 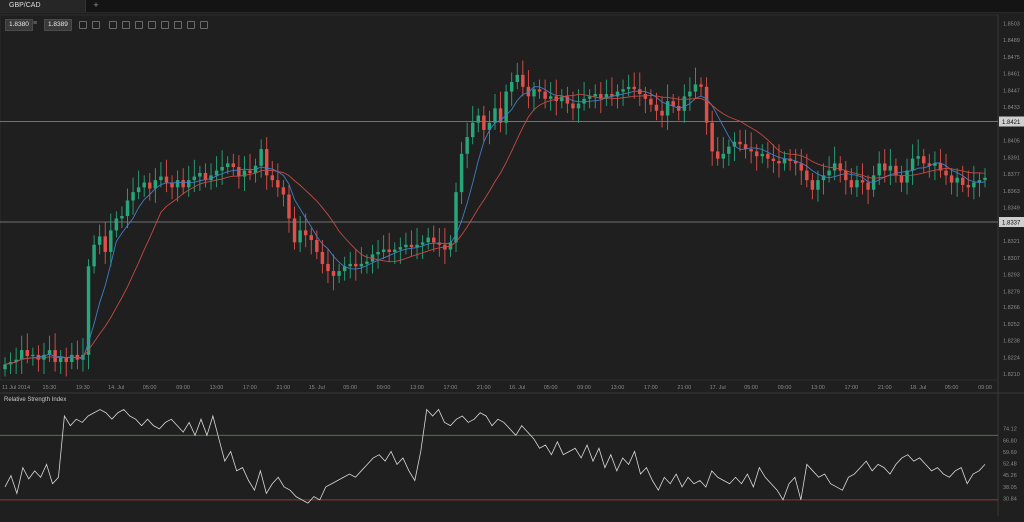 I want to click on grid-icon, so click(x=165, y=25).